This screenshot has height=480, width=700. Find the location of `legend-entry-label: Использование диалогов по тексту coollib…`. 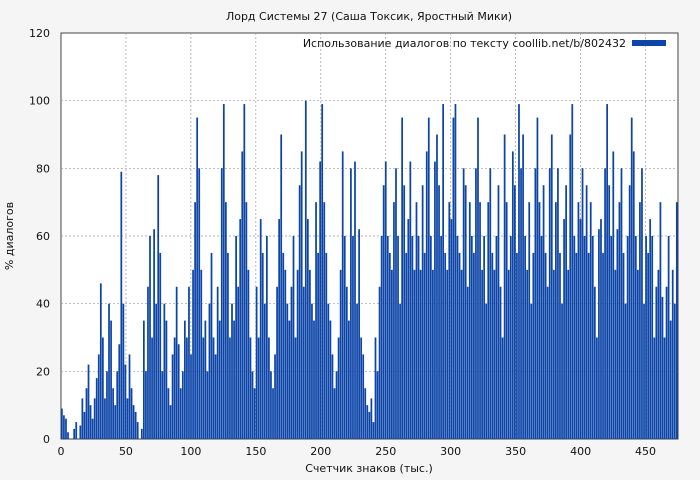

legend-entry-label: Использование диалогов по тексту coollib… is located at coordinates (464, 43).